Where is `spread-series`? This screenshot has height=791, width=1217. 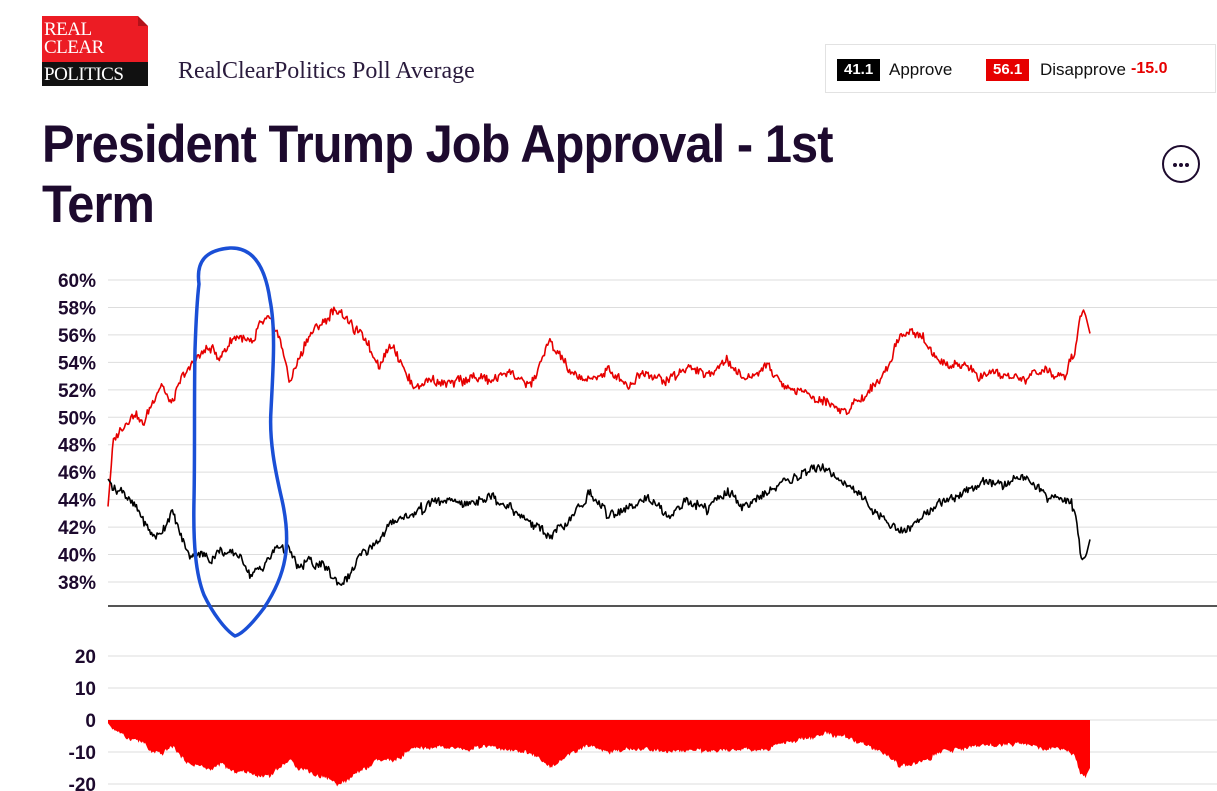 spread-series is located at coordinates (599, 753).